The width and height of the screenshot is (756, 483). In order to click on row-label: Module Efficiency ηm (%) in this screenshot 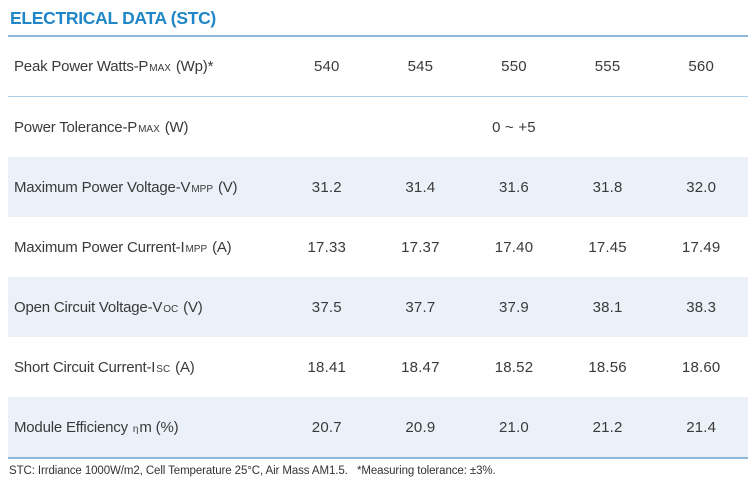, I will do `click(144, 427)`.